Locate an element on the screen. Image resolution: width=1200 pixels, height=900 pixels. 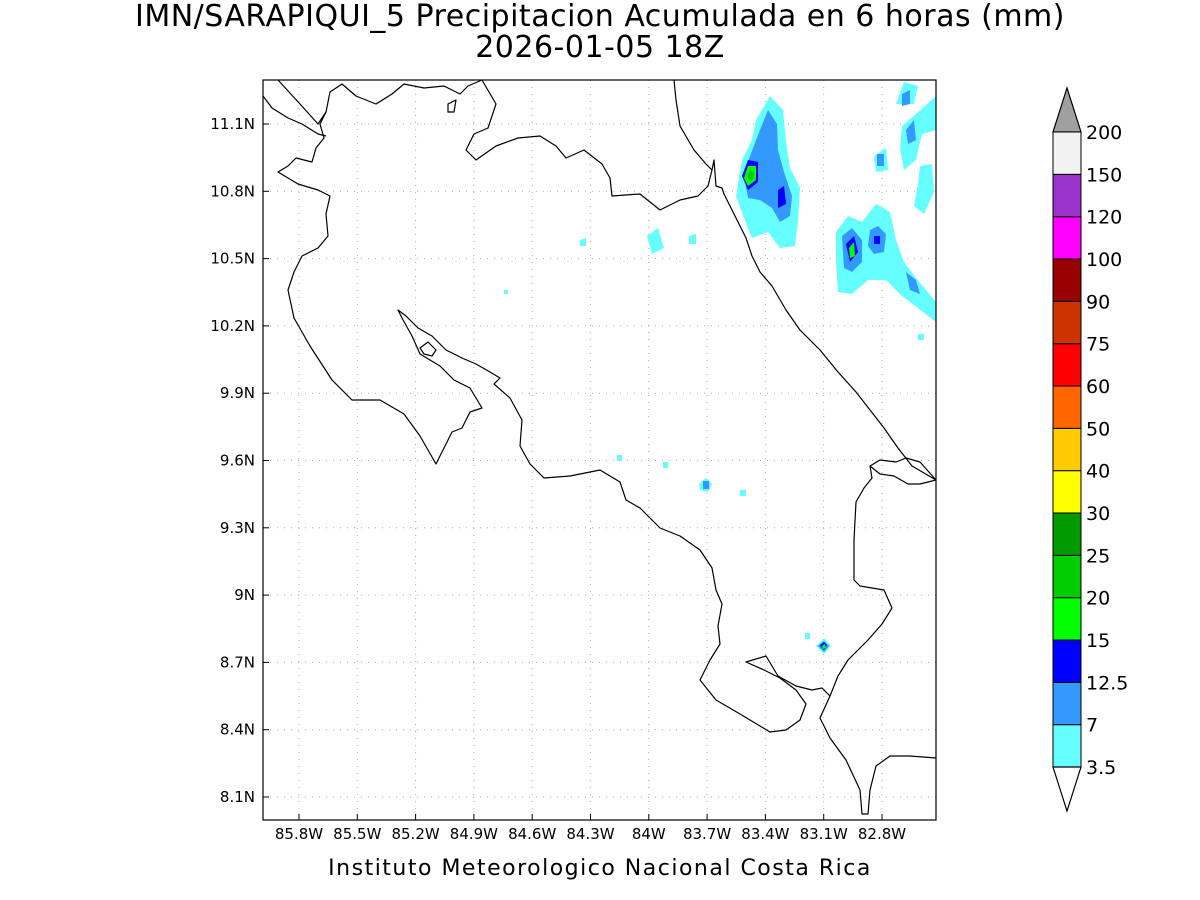
lat-label: 10.2N is located at coordinates (232, 326).